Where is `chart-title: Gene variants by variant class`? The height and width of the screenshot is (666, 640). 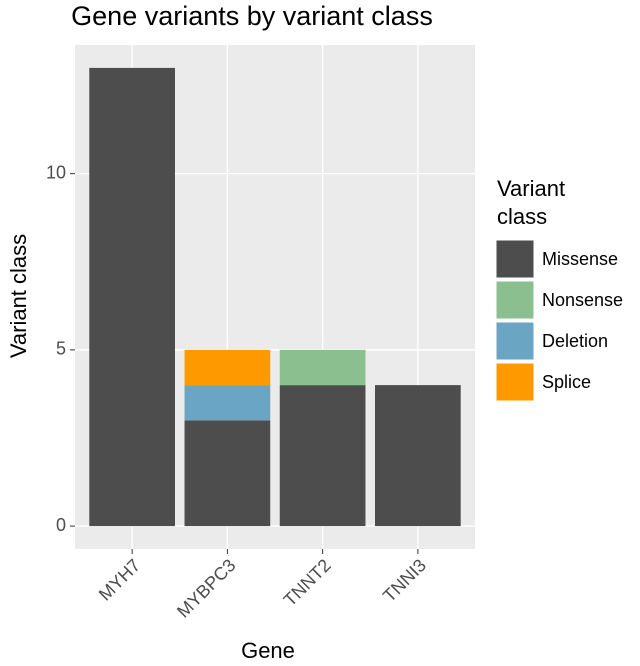
chart-title: Gene variants by variant class is located at coordinates (252, 16).